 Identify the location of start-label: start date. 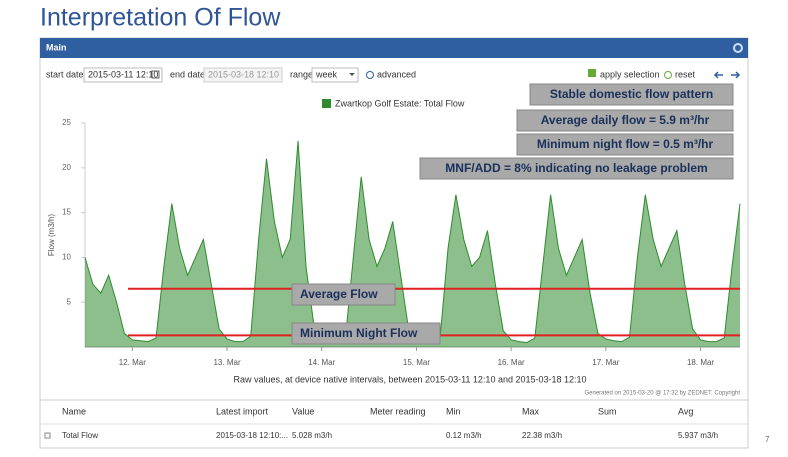
(65, 74).